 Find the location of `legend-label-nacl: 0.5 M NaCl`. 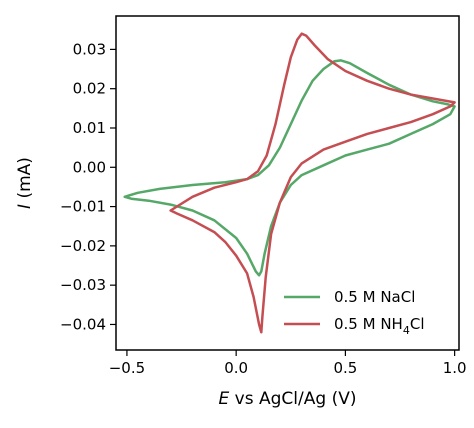

legend-label-nacl: 0.5 M NaCl is located at coordinates (374, 297).